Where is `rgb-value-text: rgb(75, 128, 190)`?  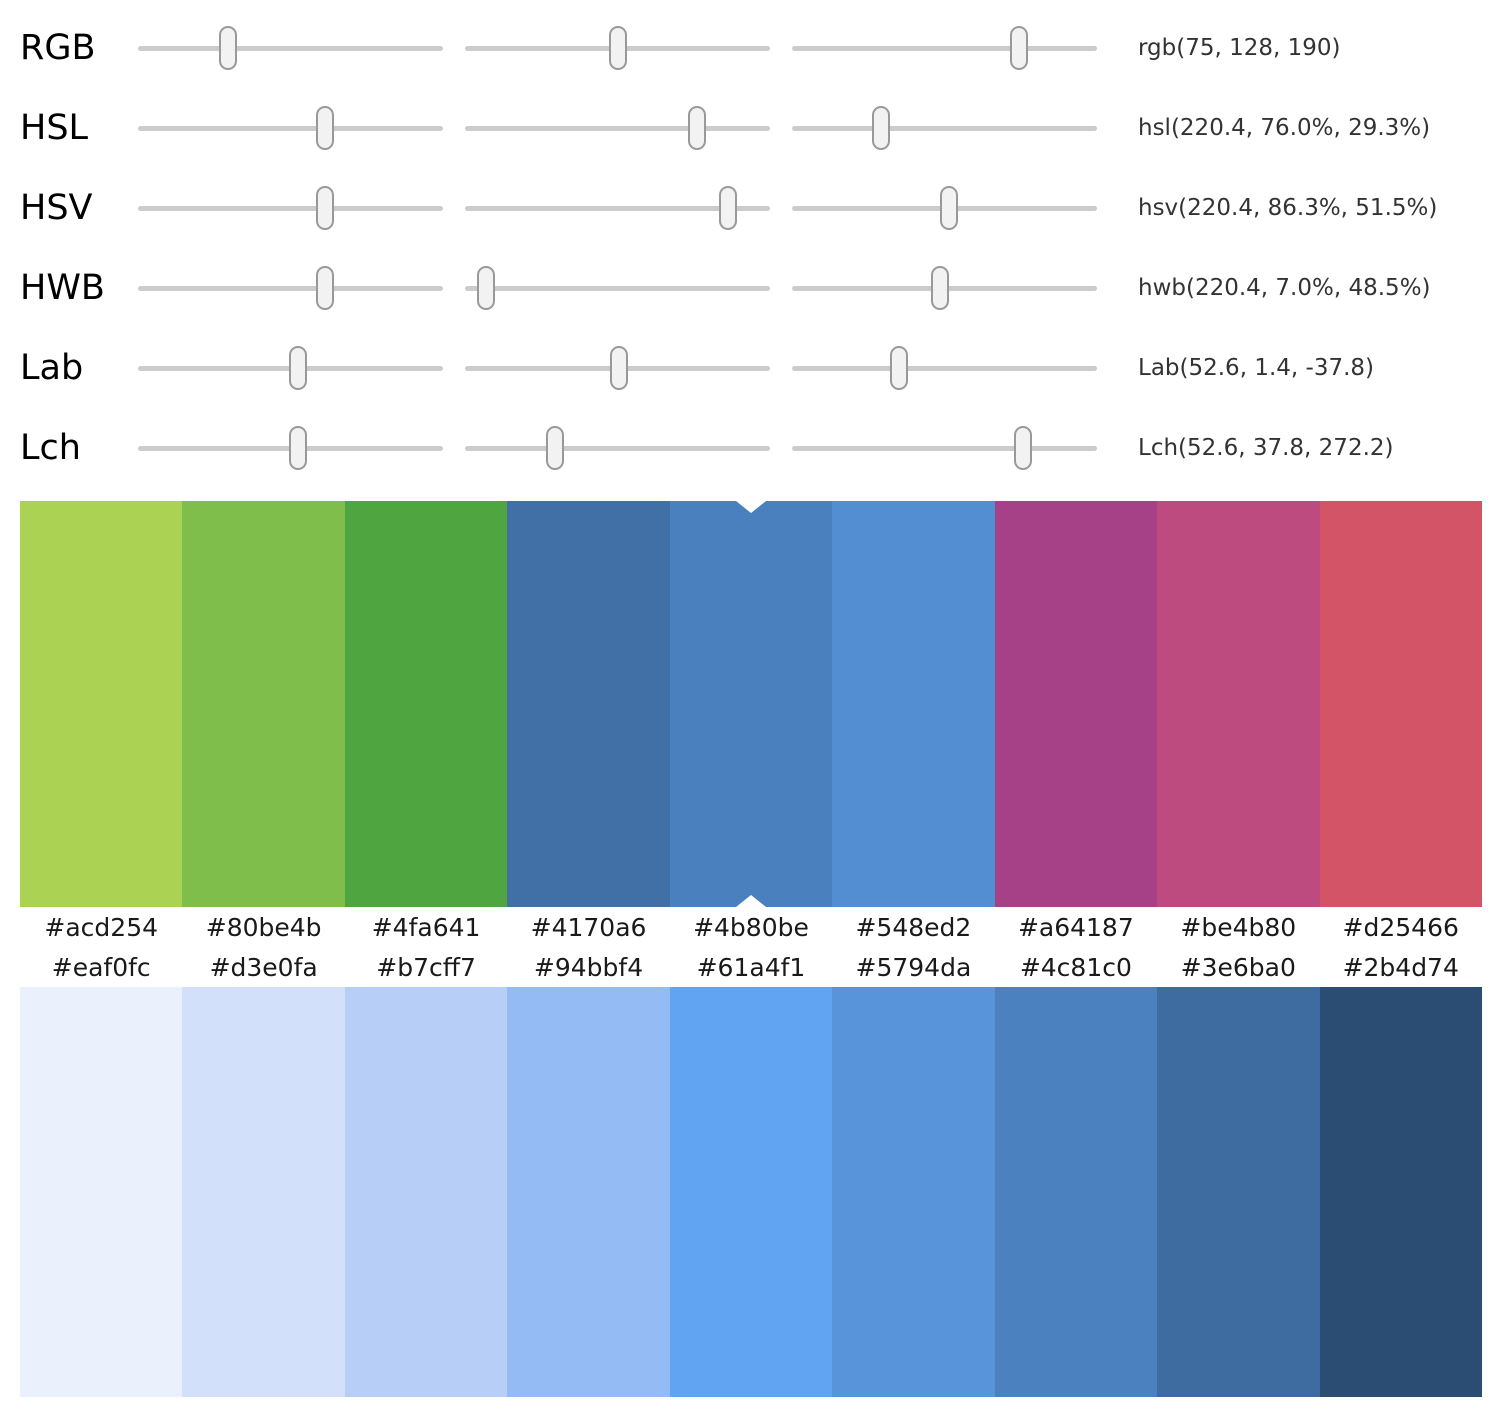 rgb-value-text: rgb(75, 128, 190) is located at coordinates (1239, 48).